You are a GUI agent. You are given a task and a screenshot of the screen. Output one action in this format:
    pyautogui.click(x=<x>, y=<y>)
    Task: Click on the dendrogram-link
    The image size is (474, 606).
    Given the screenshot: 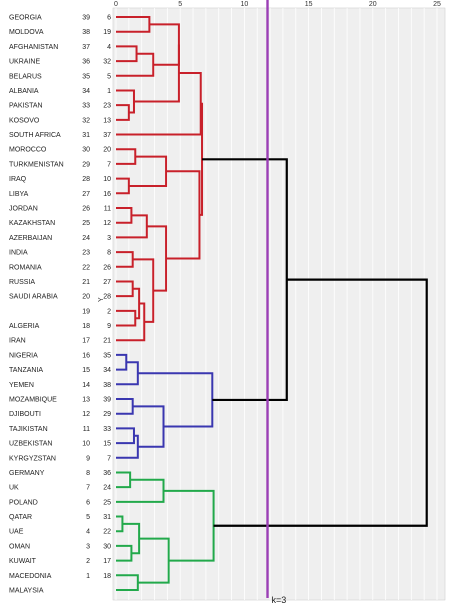 What is the action you would take?
    pyautogui.click(x=156, y=73)
    